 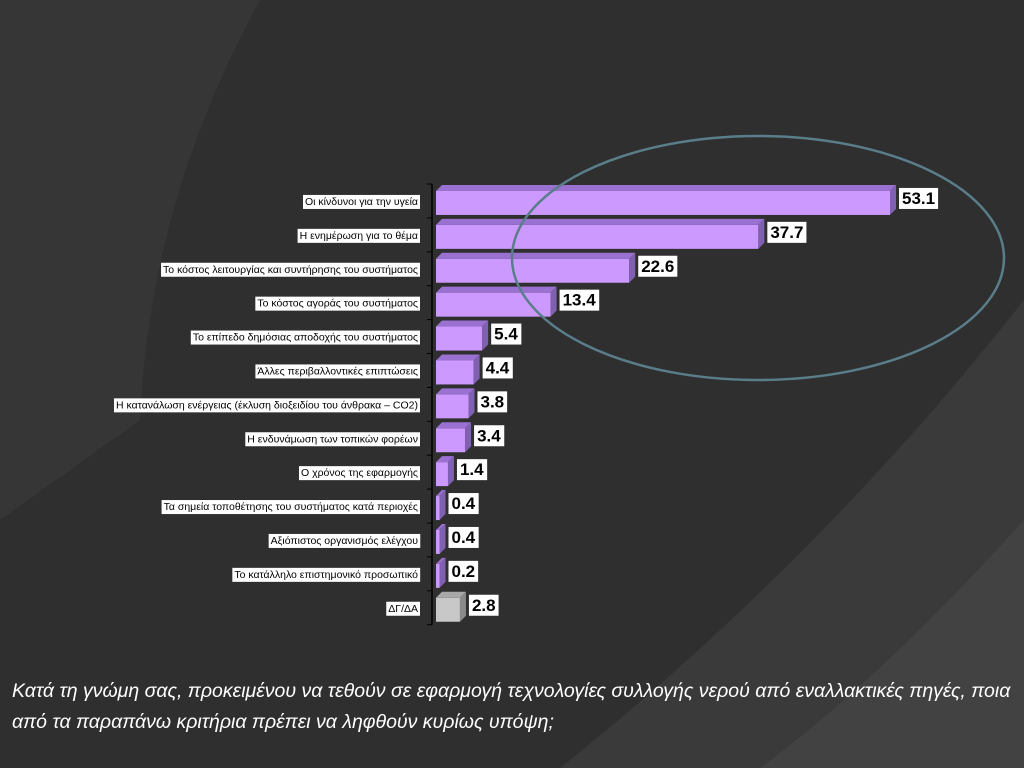 I want to click on category-label: Ο χρόνος της εφαρμογής, so click(x=359, y=473).